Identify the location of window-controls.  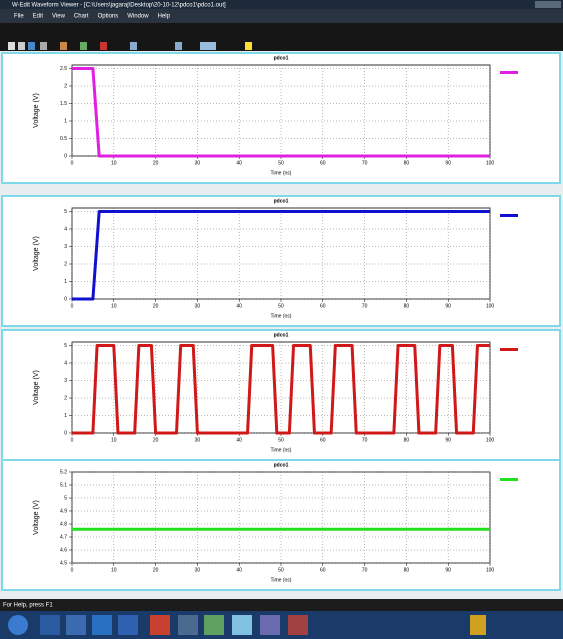
(548, 4).